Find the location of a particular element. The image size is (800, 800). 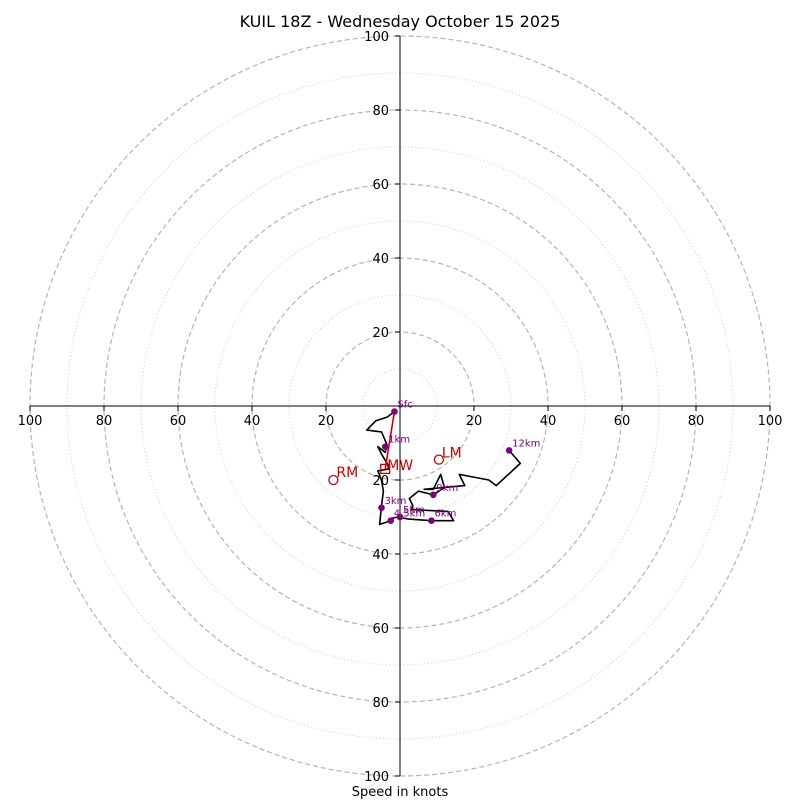

height-marker-label: Sfc is located at coordinates (404, 405).